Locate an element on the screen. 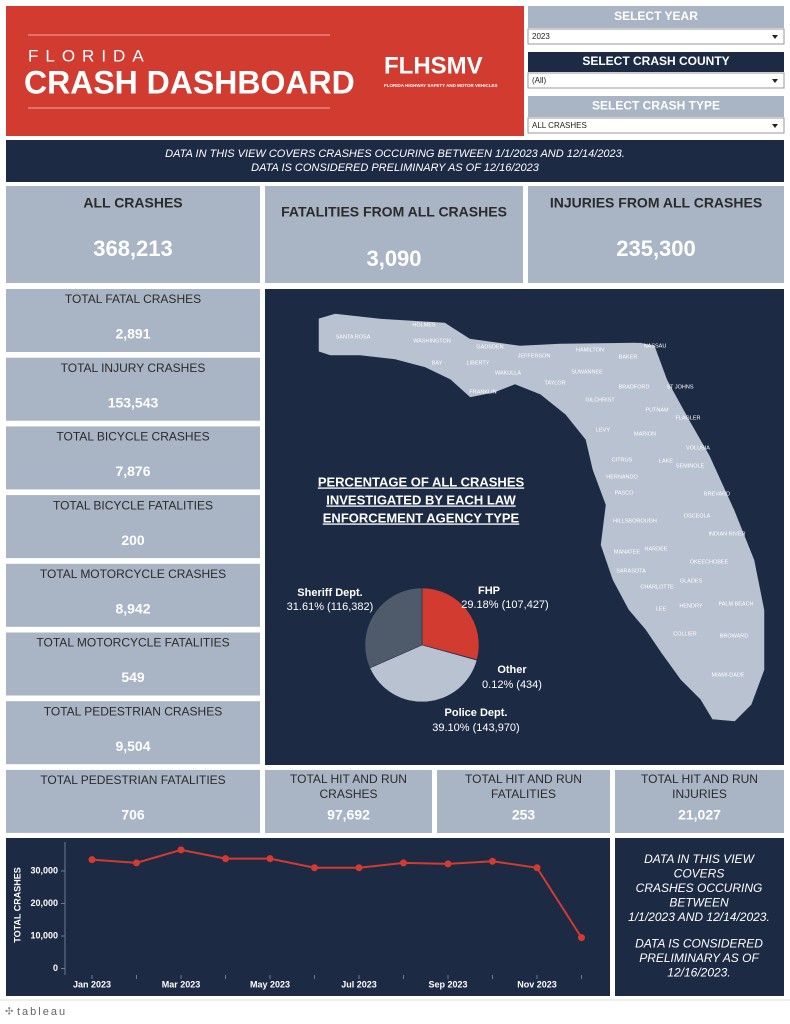 The width and height of the screenshot is (790, 1024). line-panel is located at coordinates (308, 917).